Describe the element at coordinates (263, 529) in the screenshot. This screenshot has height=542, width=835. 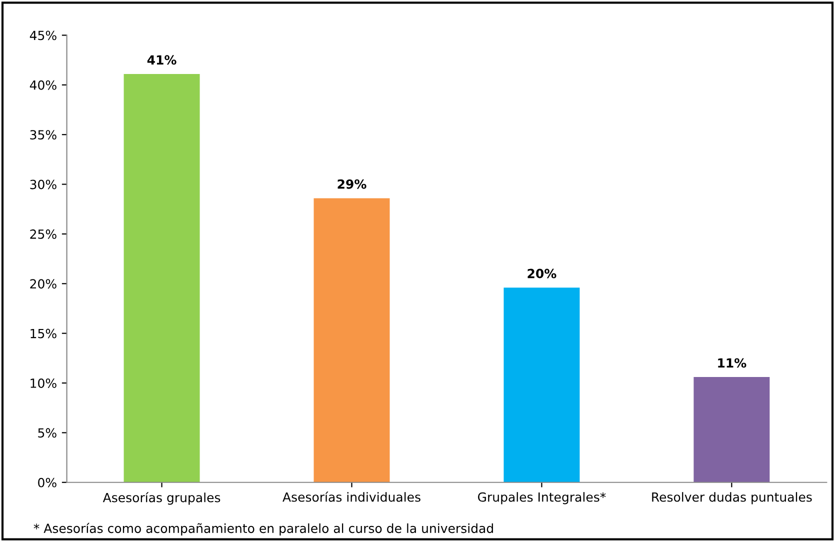
I see `text: * Asesorías como acompañamiento en paralelo al curso de la universidad` at that location.